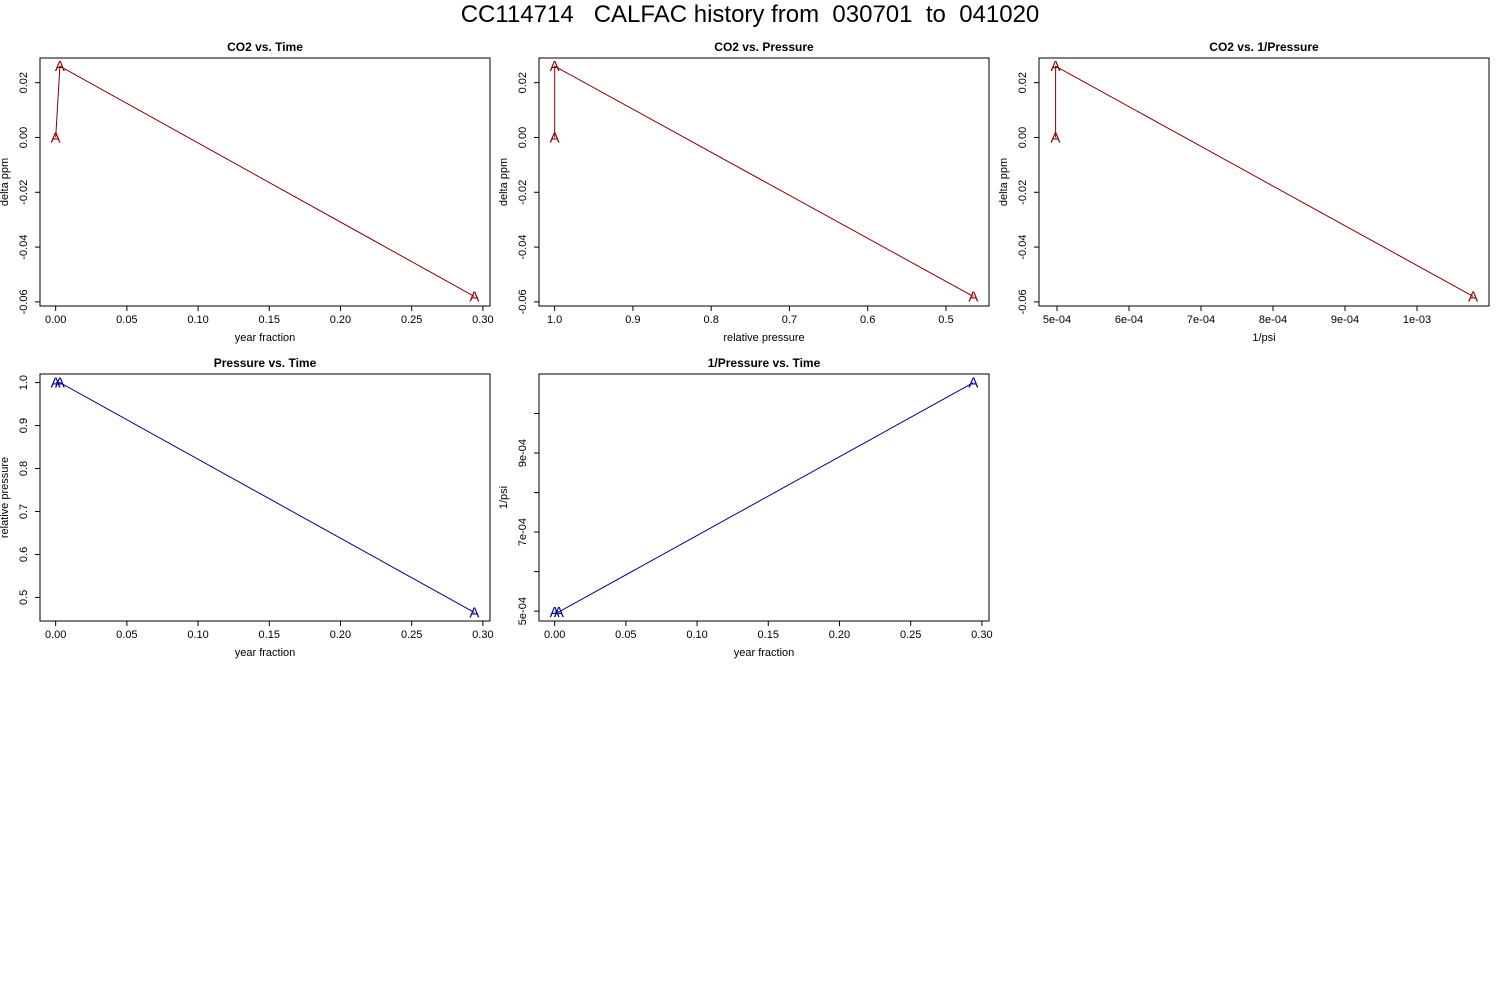  I want to click on y-tick-label: 0.5, so click(24, 597).